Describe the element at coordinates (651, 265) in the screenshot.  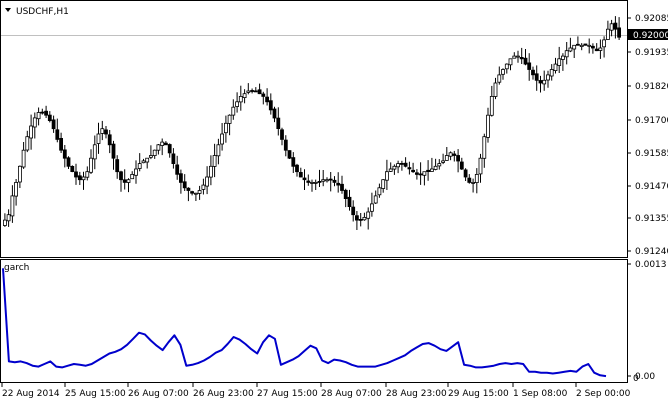
I see `indicator-tick-label: 0.0013` at that location.